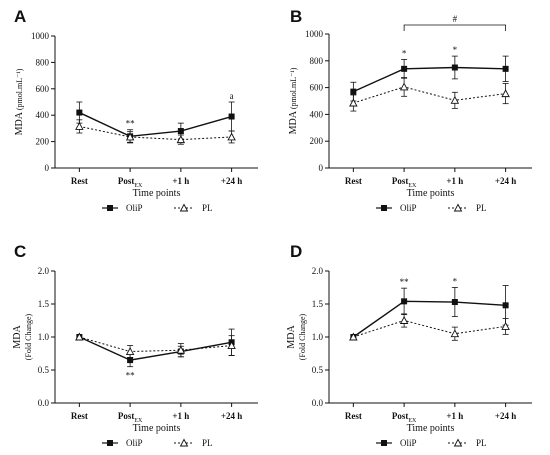 The height and width of the screenshot is (455, 550). What do you see at coordinates (20, 16) in the screenshot?
I see `panel-letter: A` at bounding box center [20, 16].